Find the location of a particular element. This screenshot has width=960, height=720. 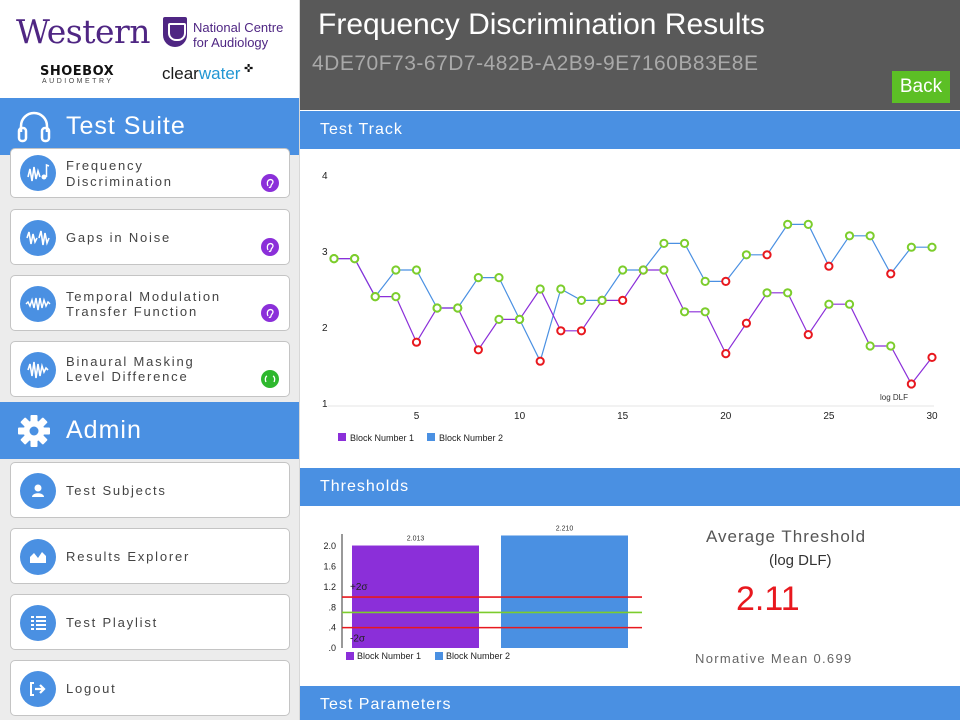

admin-item-test-subjects: Test Subjects is located at coordinates (150, 490).